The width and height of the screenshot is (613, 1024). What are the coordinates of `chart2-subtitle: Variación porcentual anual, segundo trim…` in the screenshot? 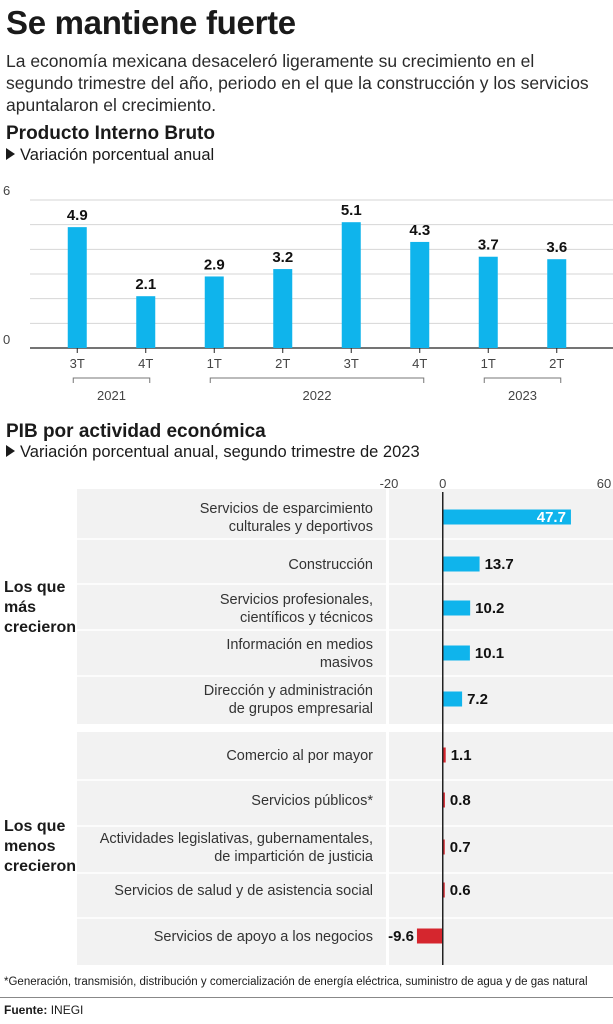 It's located at (213, 452).